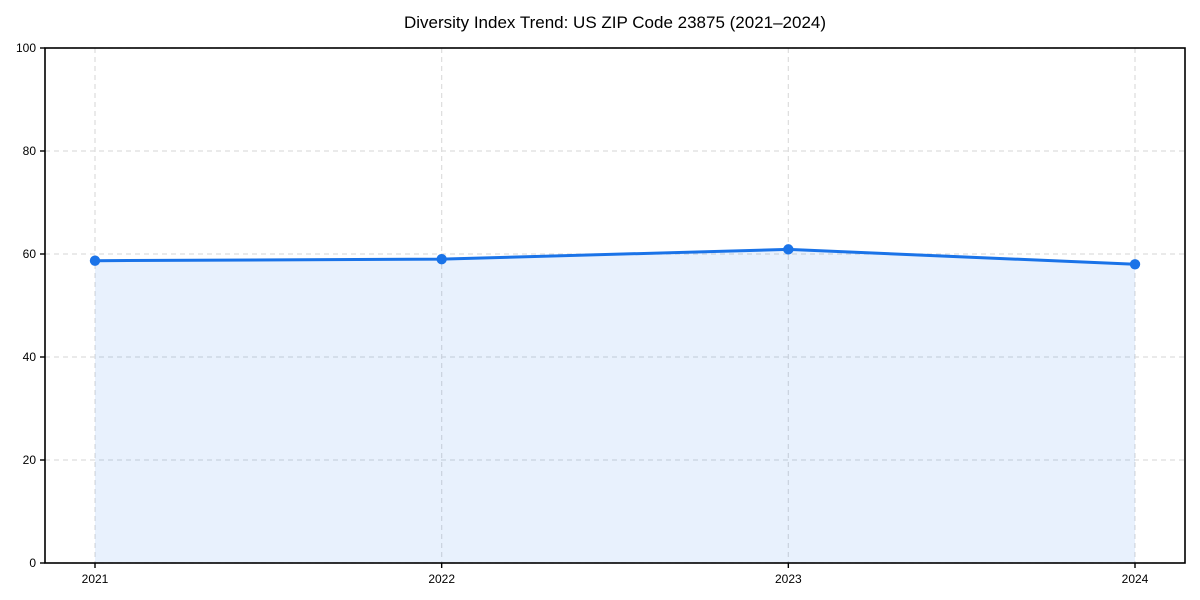  Describe the element at coordinates (30, 460) in the screenshot. I see `y-tick-label: 20` at that location.